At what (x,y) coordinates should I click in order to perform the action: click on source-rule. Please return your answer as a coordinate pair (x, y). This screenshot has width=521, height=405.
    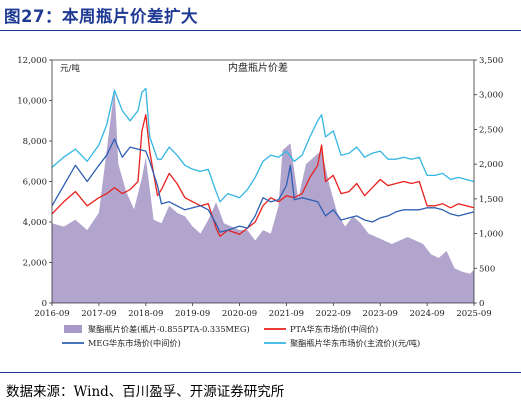
    Looking at the image, I should click on (260, 372).